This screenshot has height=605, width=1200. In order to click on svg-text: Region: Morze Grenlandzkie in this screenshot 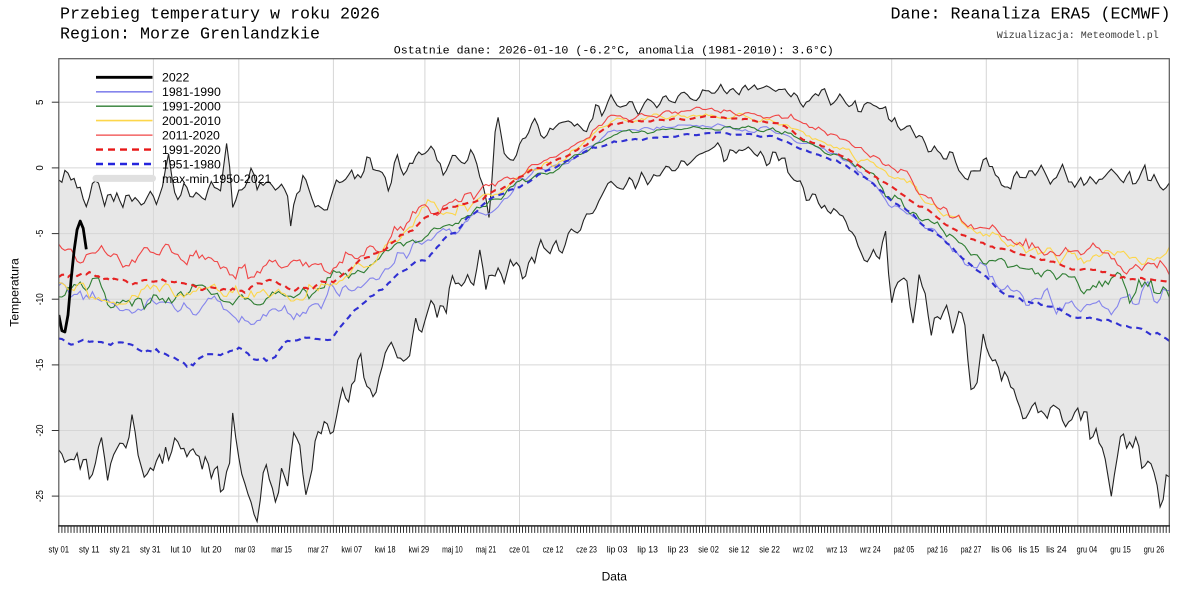, I will do `click(190, 33)`.